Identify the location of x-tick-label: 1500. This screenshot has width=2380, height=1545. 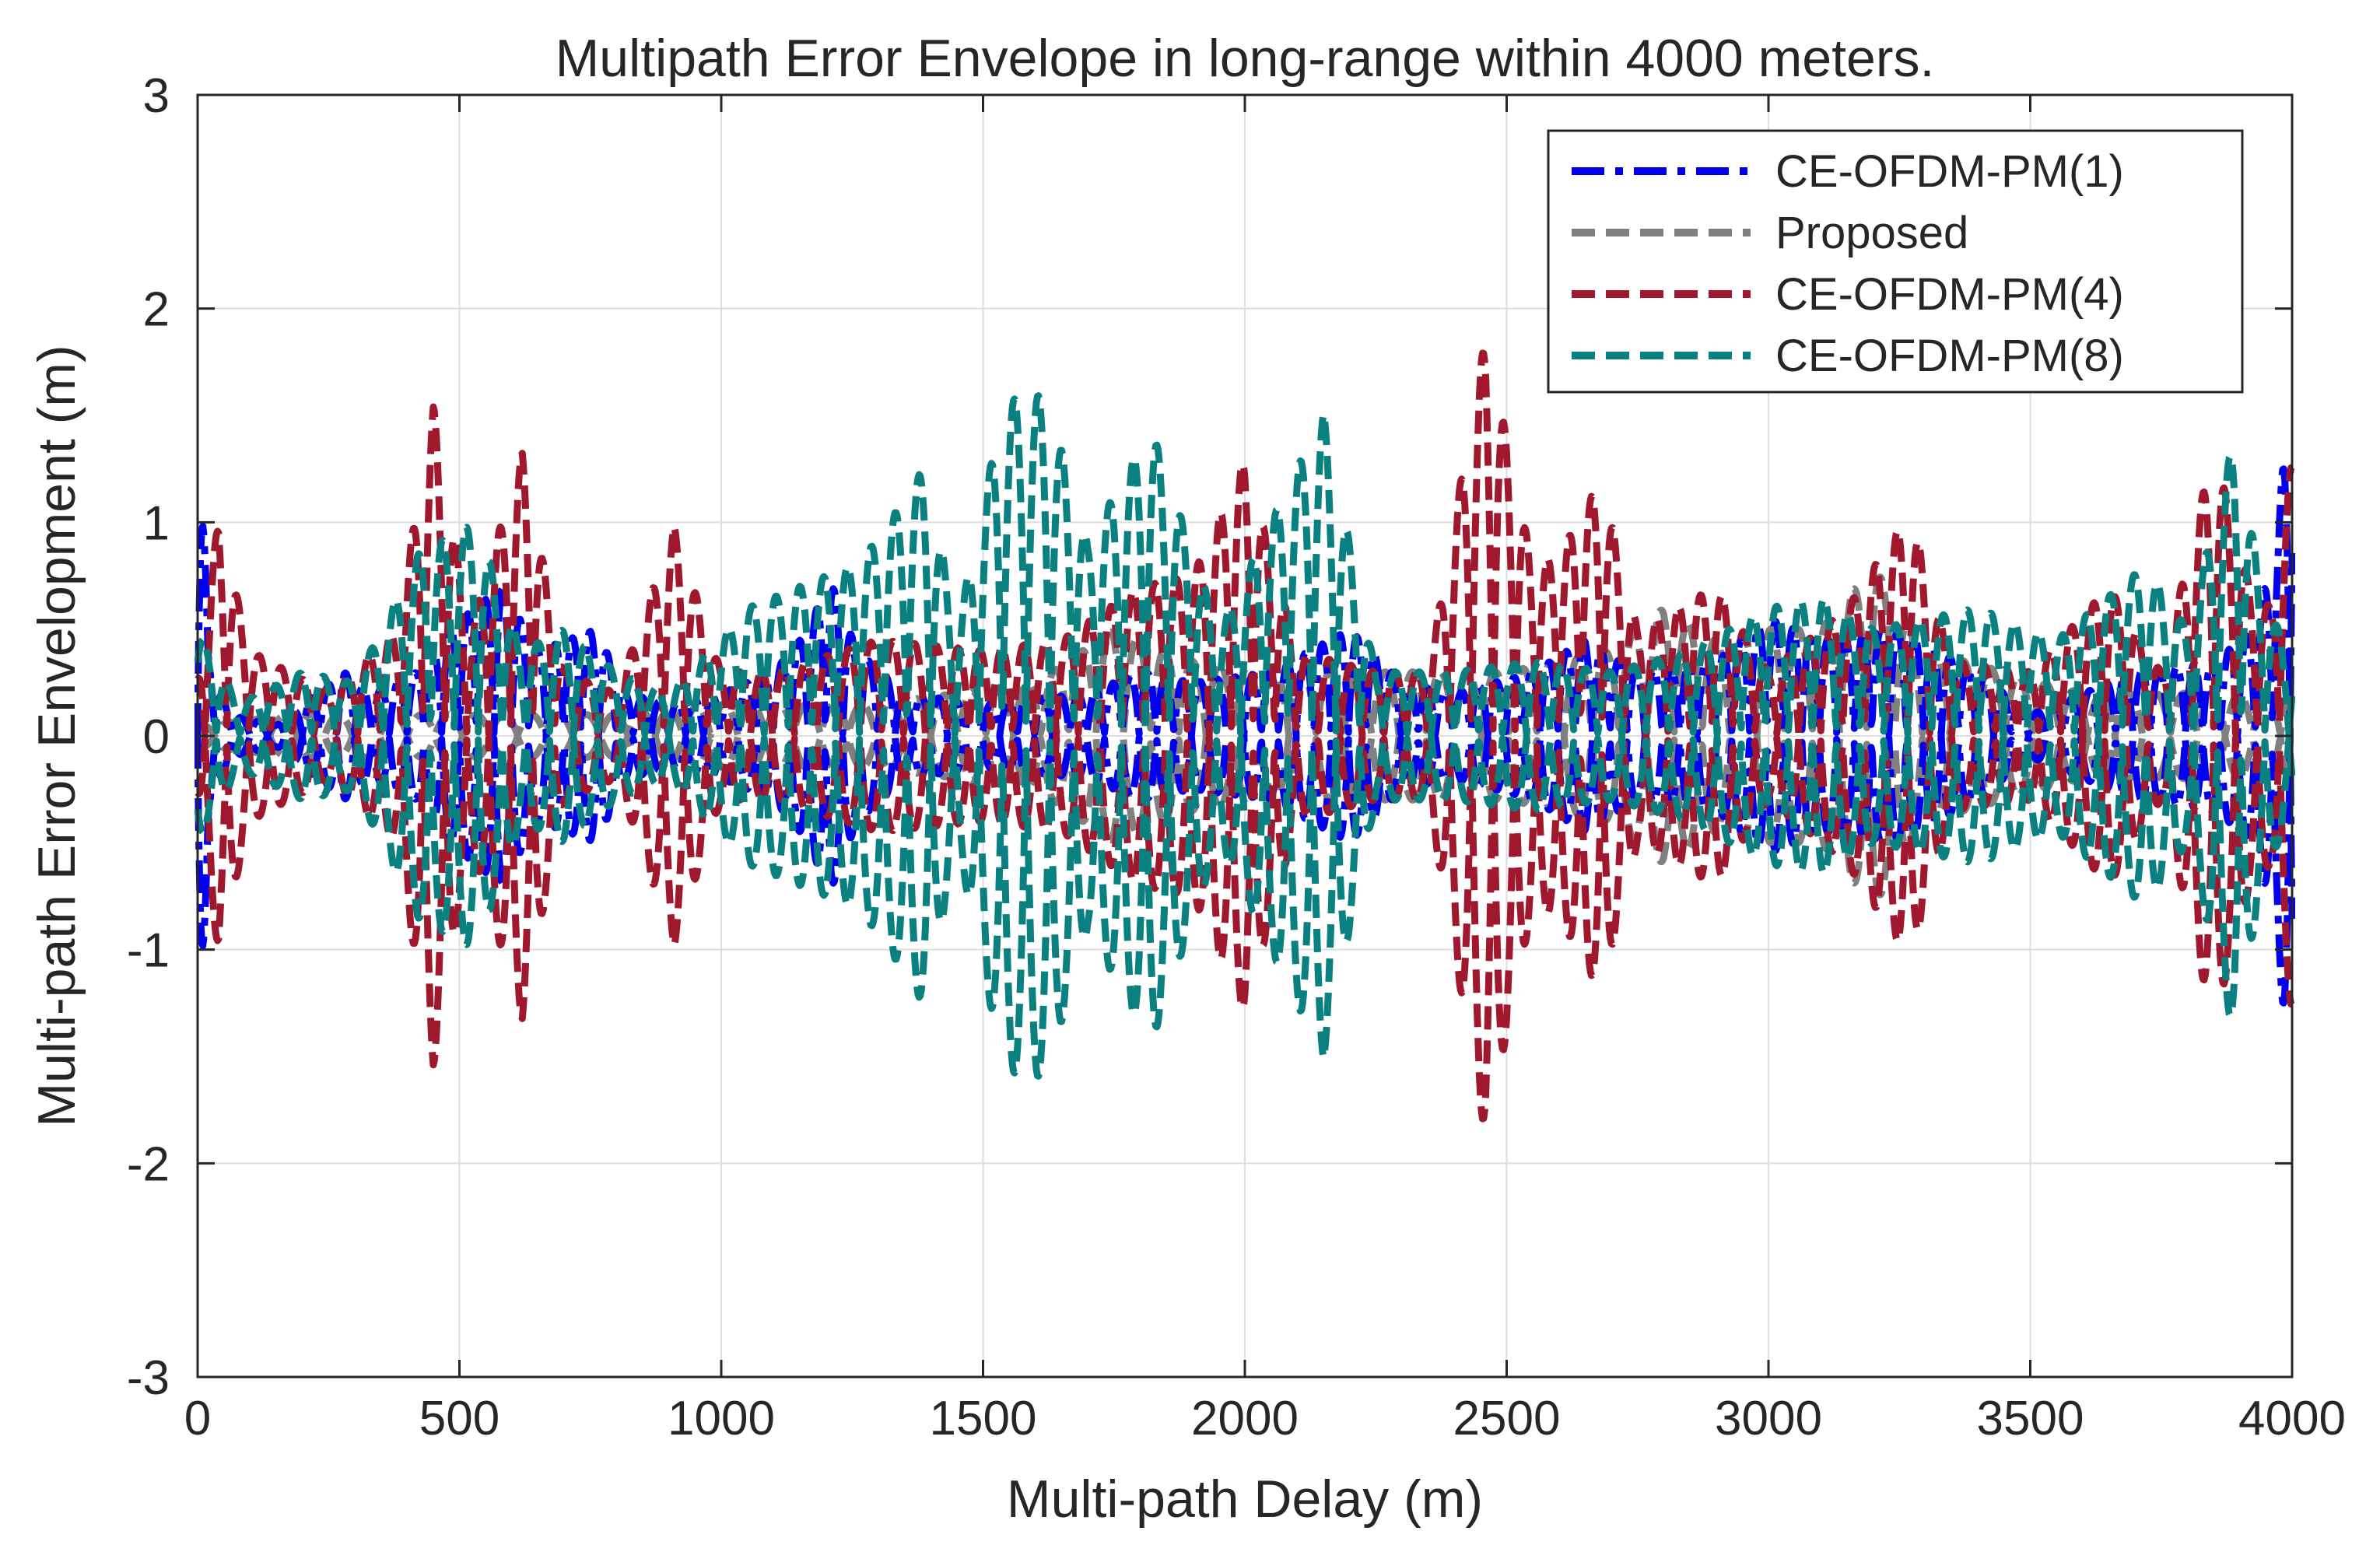
(984, 1419).